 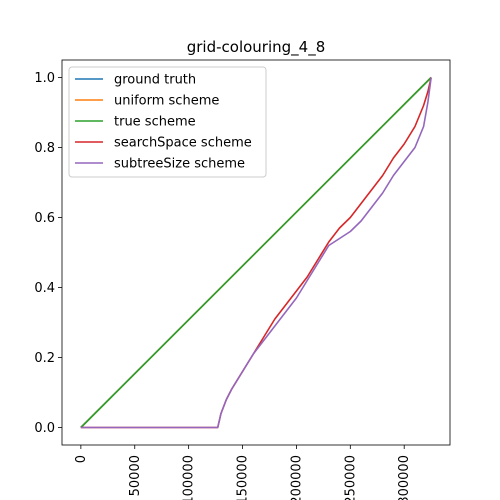 I want to click on x-tick-label: 100000, so click(x=189, y=477).